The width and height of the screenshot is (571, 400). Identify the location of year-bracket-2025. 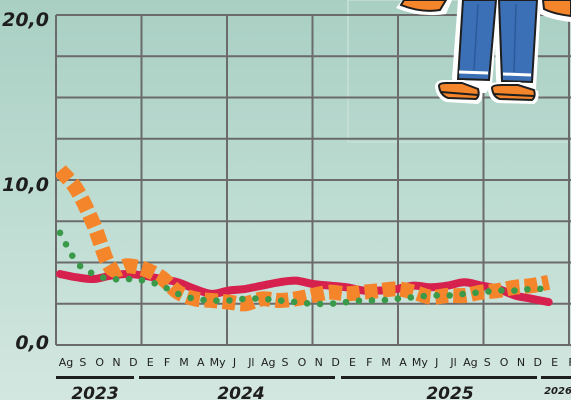
(439, 377).